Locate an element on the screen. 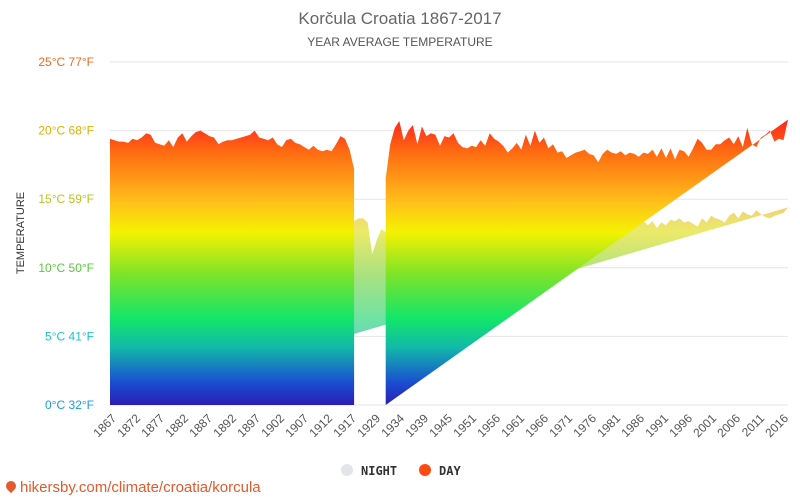 The image size is (800, 500). x-tick-label: 1902 is located at coordinates (272, 425).